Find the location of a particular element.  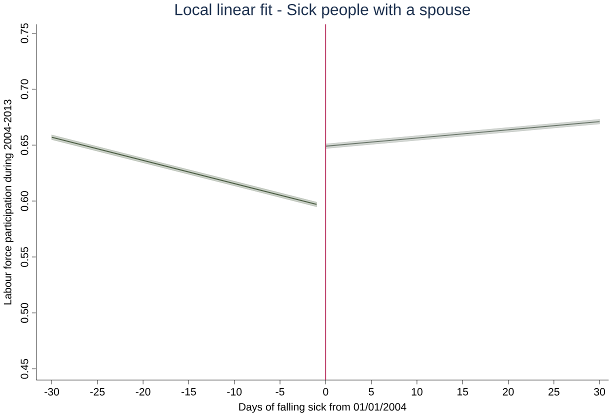

x-tick-label: -25 is located at coordinates (97, 392).